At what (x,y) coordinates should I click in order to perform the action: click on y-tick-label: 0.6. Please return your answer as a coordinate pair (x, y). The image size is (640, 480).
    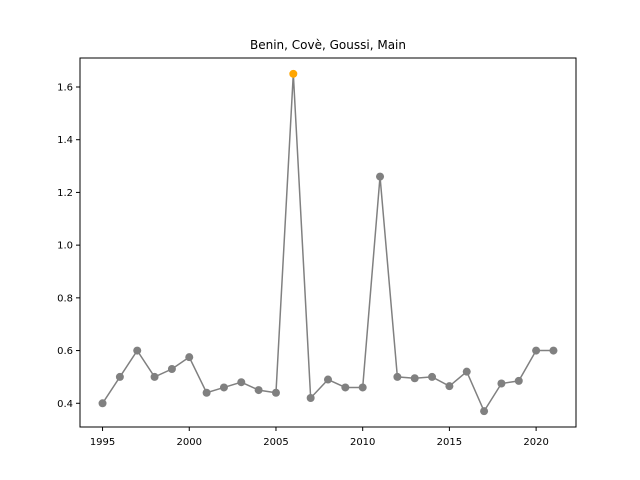
    Looking at the image, I should click on (65, 351).